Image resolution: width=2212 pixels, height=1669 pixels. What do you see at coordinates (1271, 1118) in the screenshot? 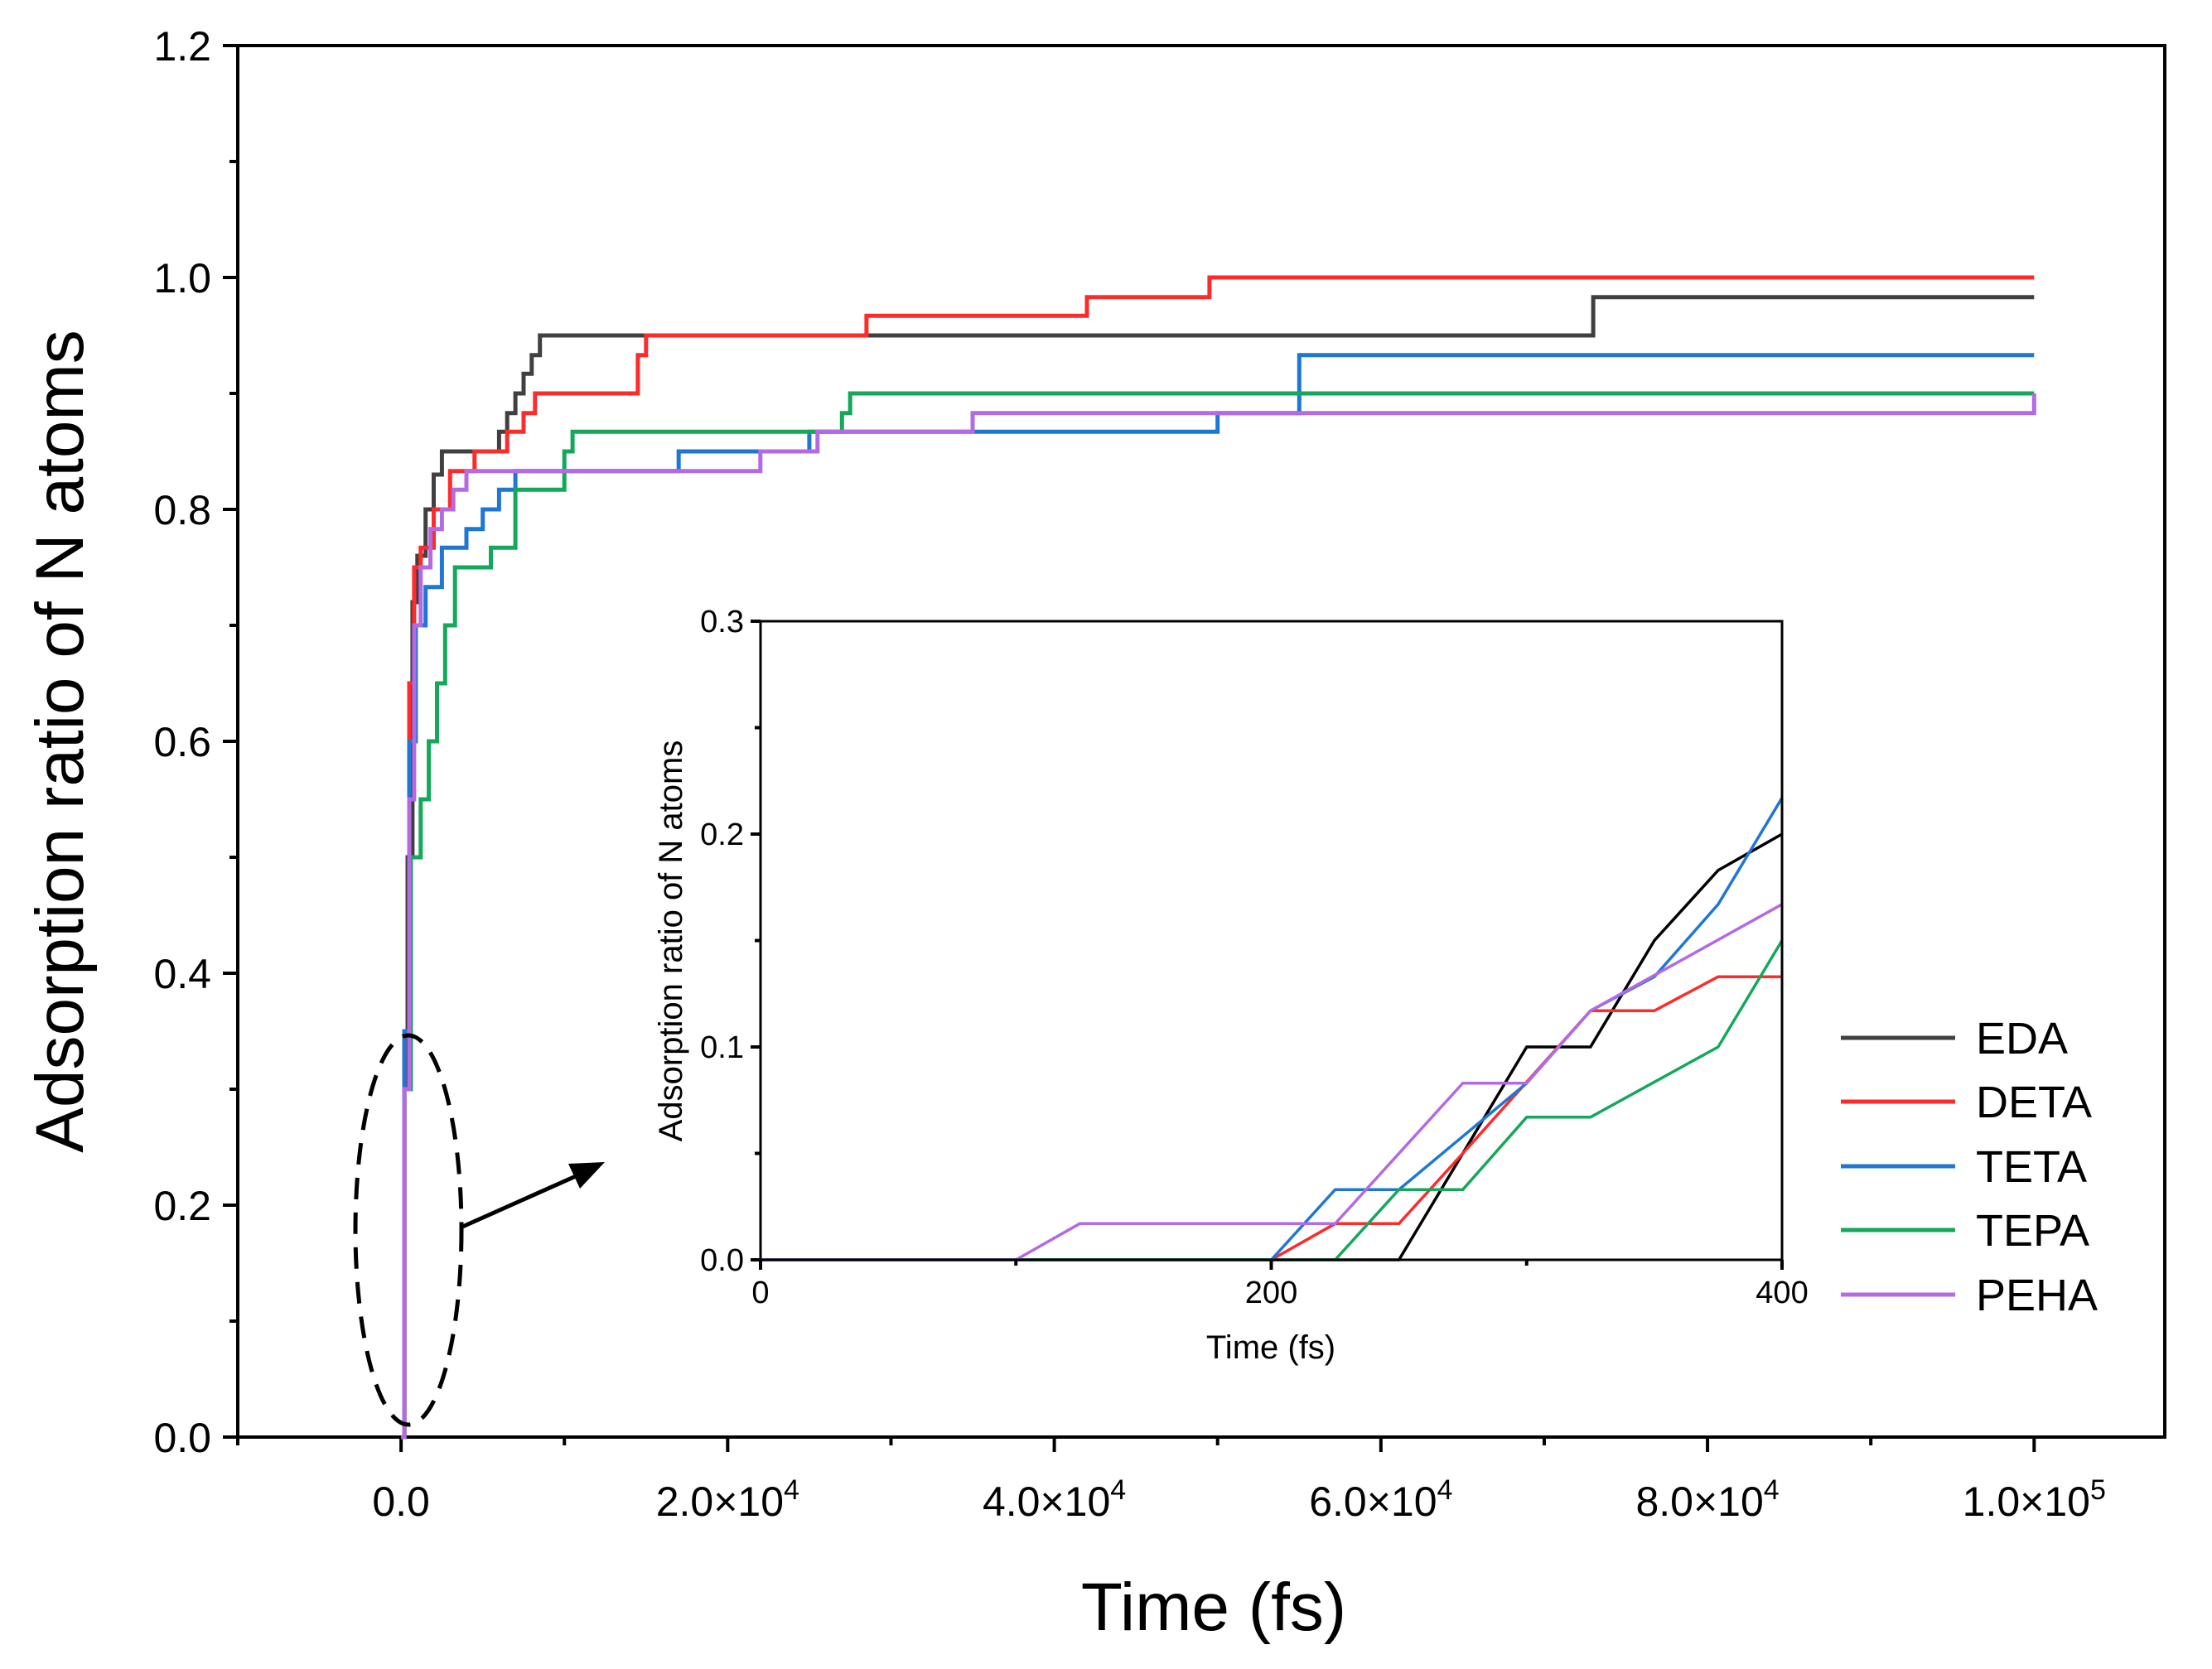
I see `inset-series-deta` at bounding box center [1271, 1118].